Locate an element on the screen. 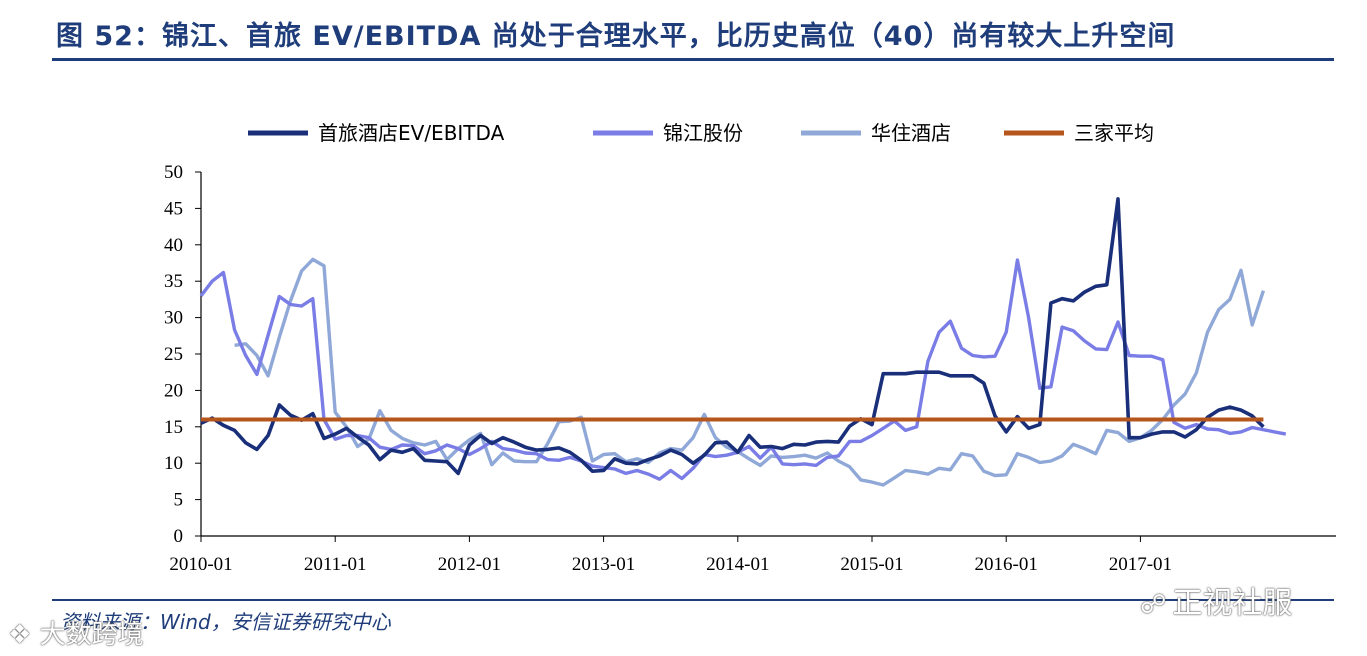 The height and width of the screenshot is (656, 1367). y-tick-label: 30 is located at coordinates (173, 318).